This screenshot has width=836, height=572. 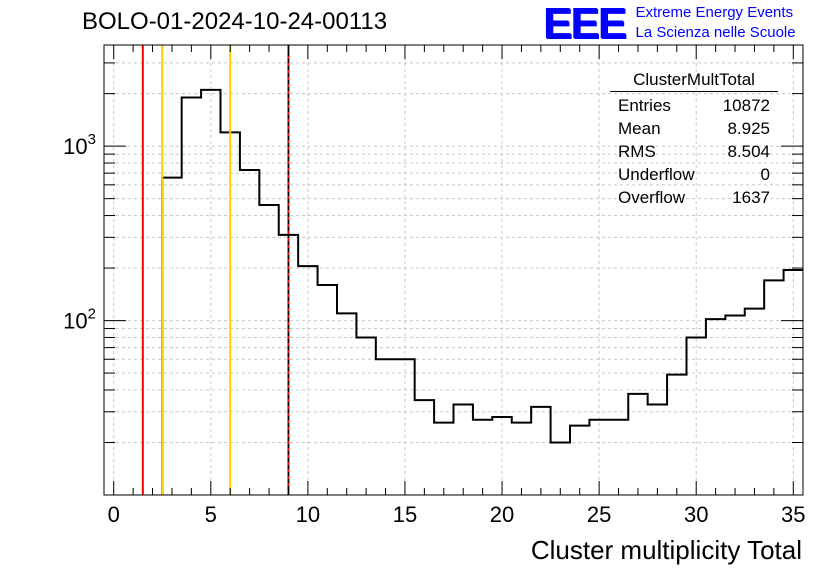 What do you see at coordinates (656, 174) in the screenshot?
I see `stats-label: Underflow` at bounding box center [656, 174].